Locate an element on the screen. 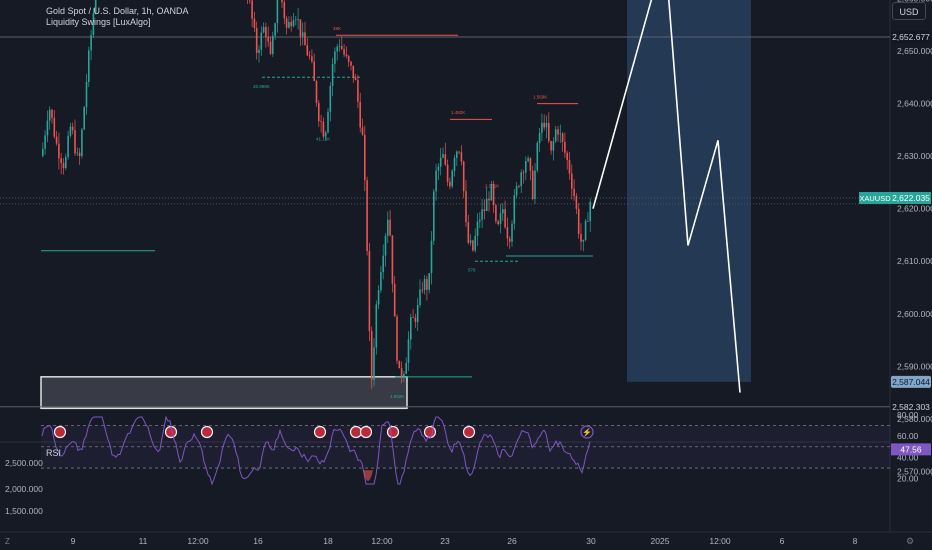  dividend-event-icon is located at coordinates (587, 432).